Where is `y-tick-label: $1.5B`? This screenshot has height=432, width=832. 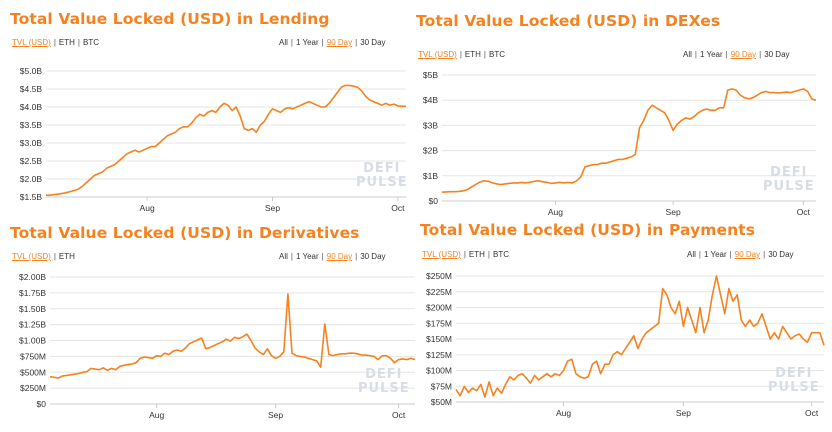
y-tick-label: $1.5B is located at coordinates (31, 197).